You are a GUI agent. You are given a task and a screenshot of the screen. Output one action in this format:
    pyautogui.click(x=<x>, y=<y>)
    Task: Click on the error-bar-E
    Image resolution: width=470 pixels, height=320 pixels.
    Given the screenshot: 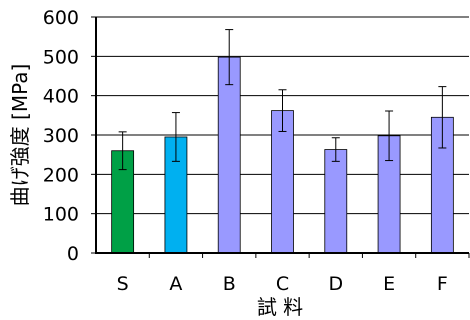 What is the action you would take?
    pyautogui.click(x=389, y=136)
    